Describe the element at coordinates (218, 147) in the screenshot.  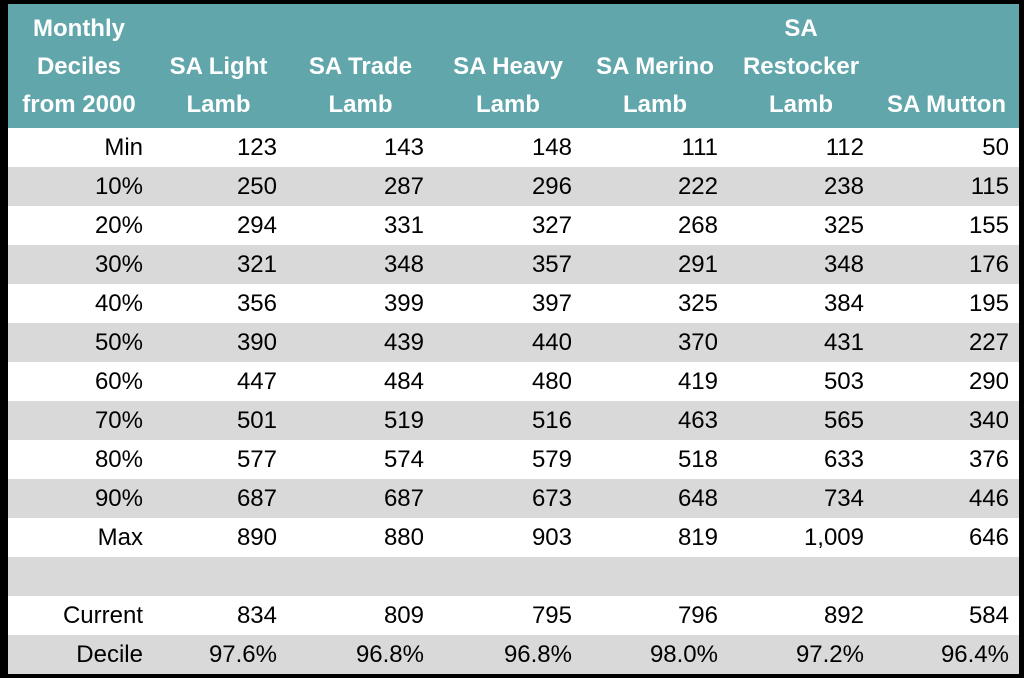
I see `data-cell: 123` at that location.